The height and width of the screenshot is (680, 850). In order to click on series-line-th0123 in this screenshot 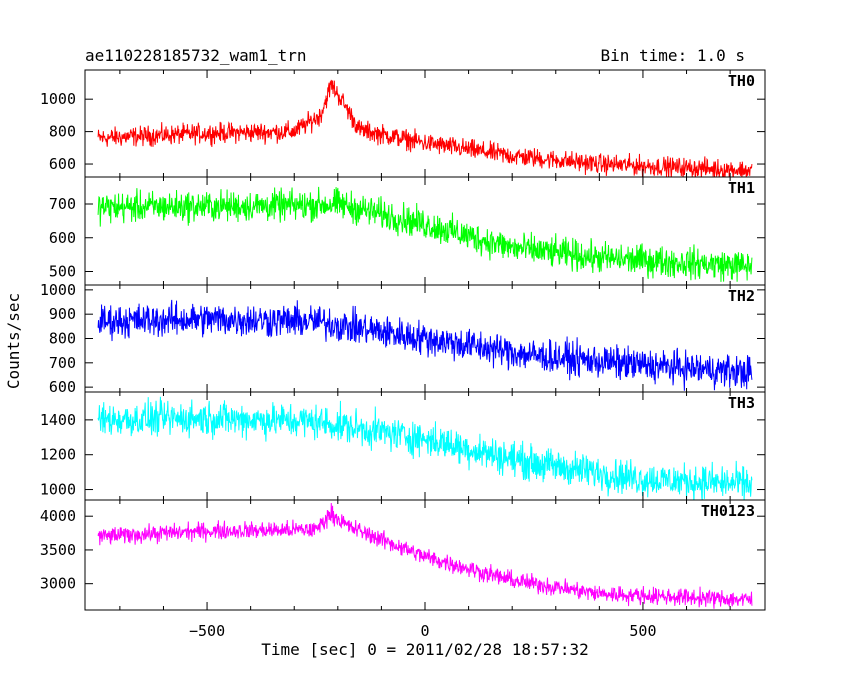, I will do `click(425, 556)`.